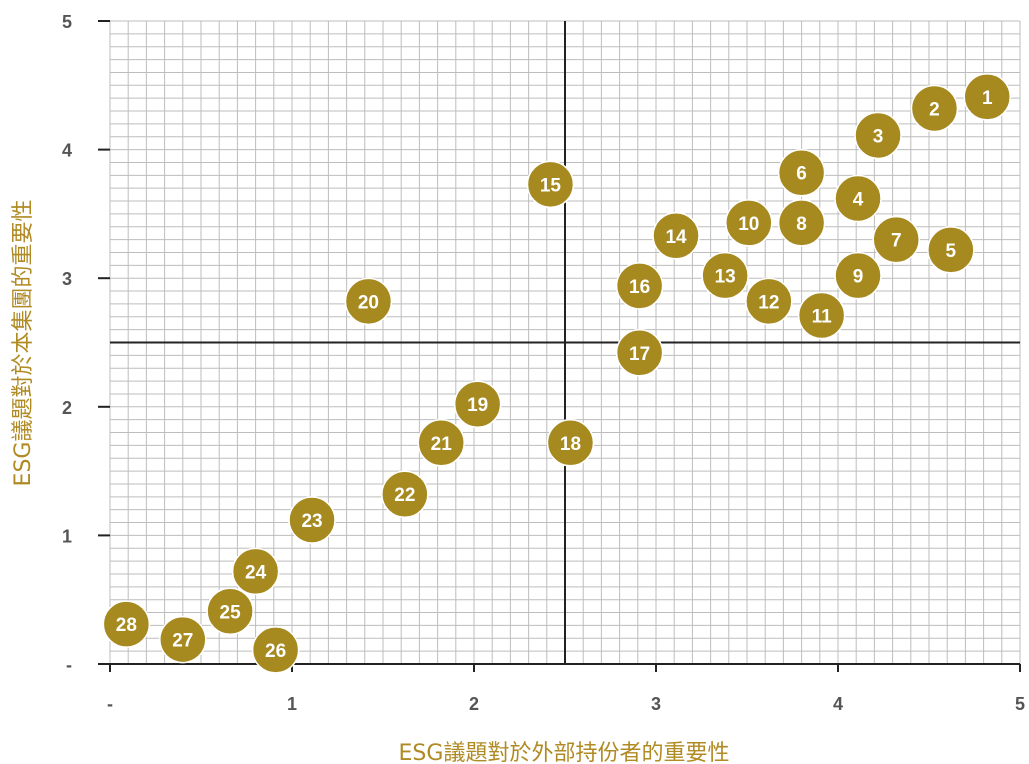  I want to click on data-point-label: 25, so click(231, 612).